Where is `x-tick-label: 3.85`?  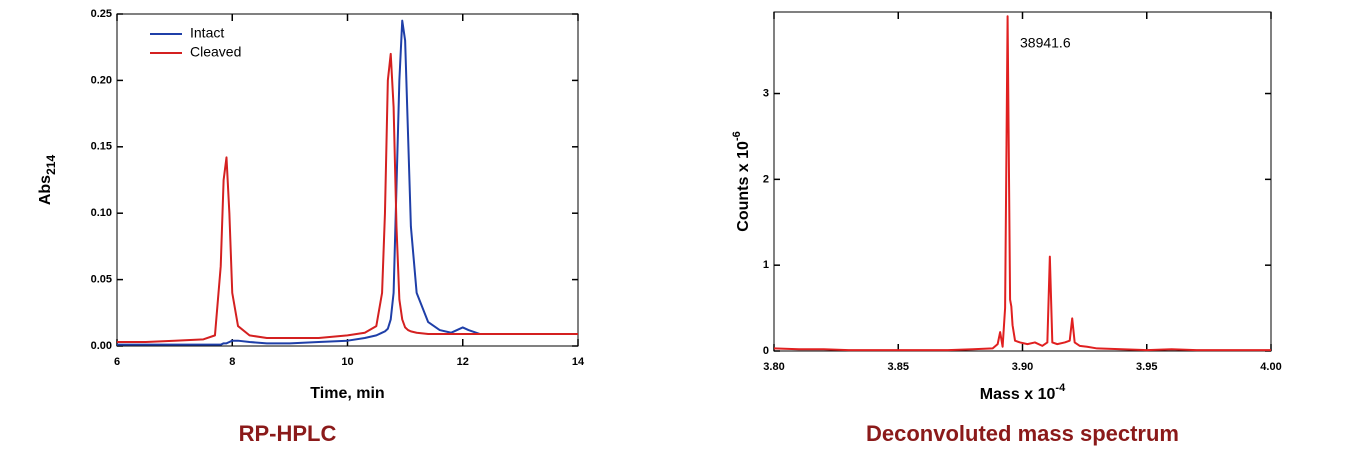 x-tick-label: 3.85 is located at coordinates (898, 367).